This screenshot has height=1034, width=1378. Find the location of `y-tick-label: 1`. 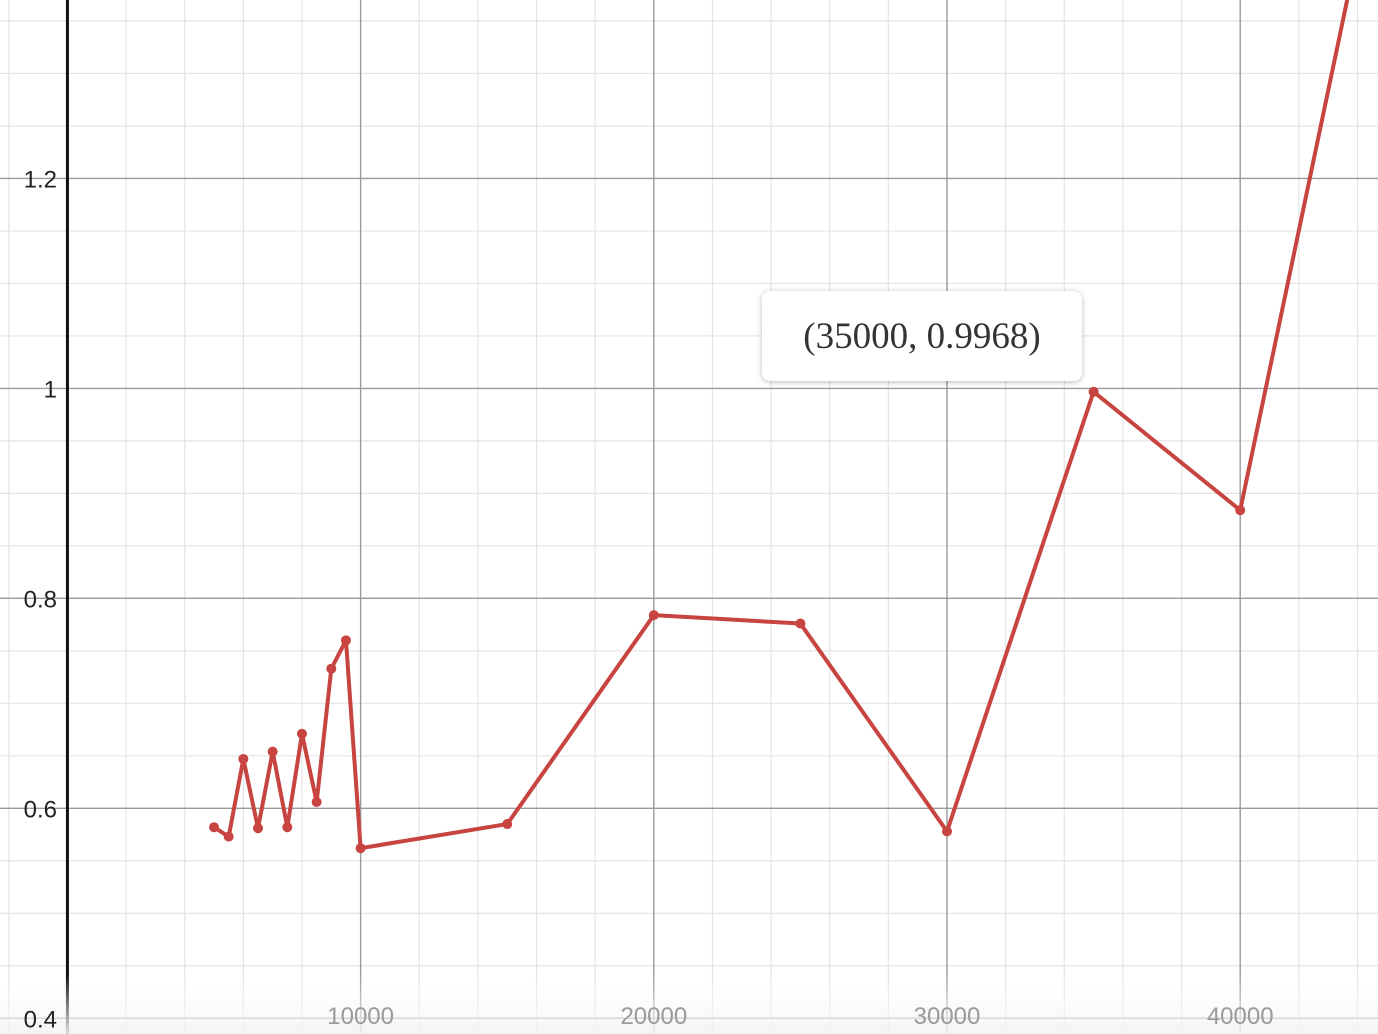

y-tick-label: 1 is located at coordinates (50, 389).